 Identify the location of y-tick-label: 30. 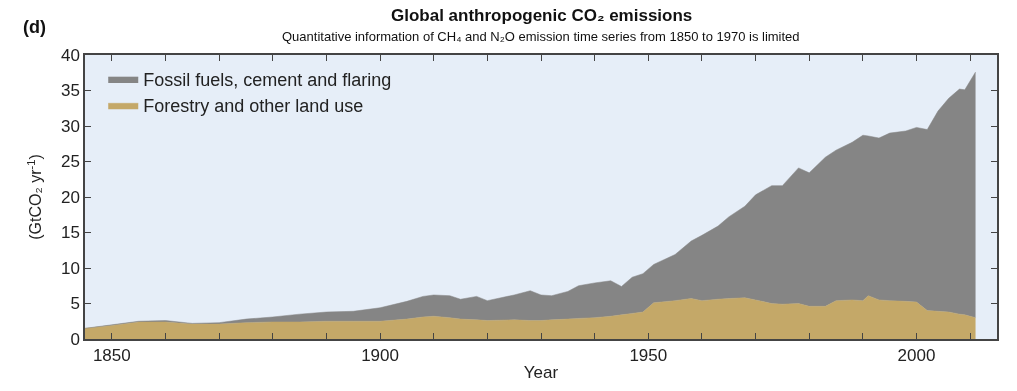
(70, 126).